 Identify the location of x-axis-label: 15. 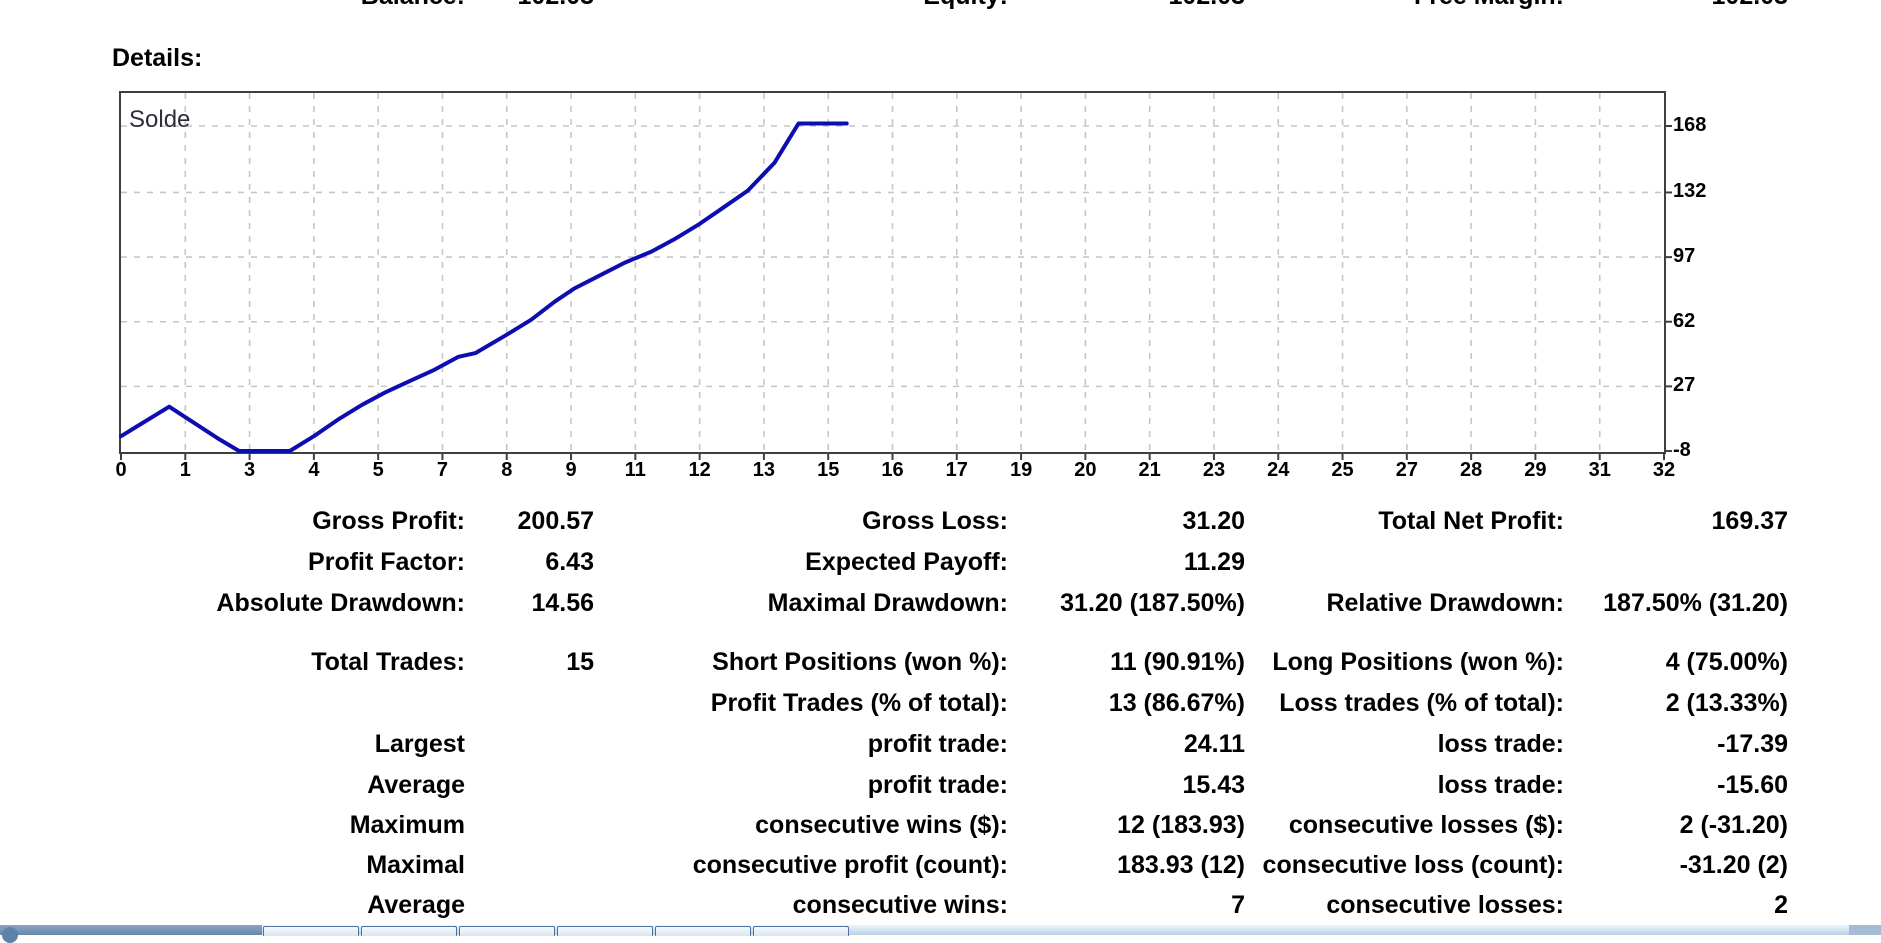
(828, 470).